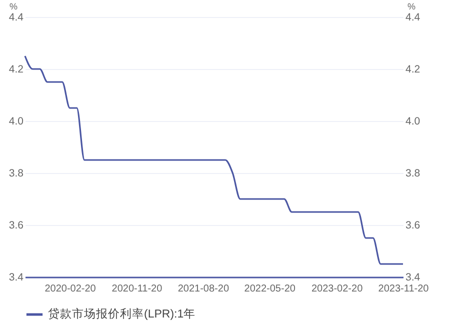 This screenshot has height=321, width=454. What do you see at coordinates (337, 289) in the screenshot?
I see `x-tick-label: 2023-02-20` at bounding box center [337, 289].